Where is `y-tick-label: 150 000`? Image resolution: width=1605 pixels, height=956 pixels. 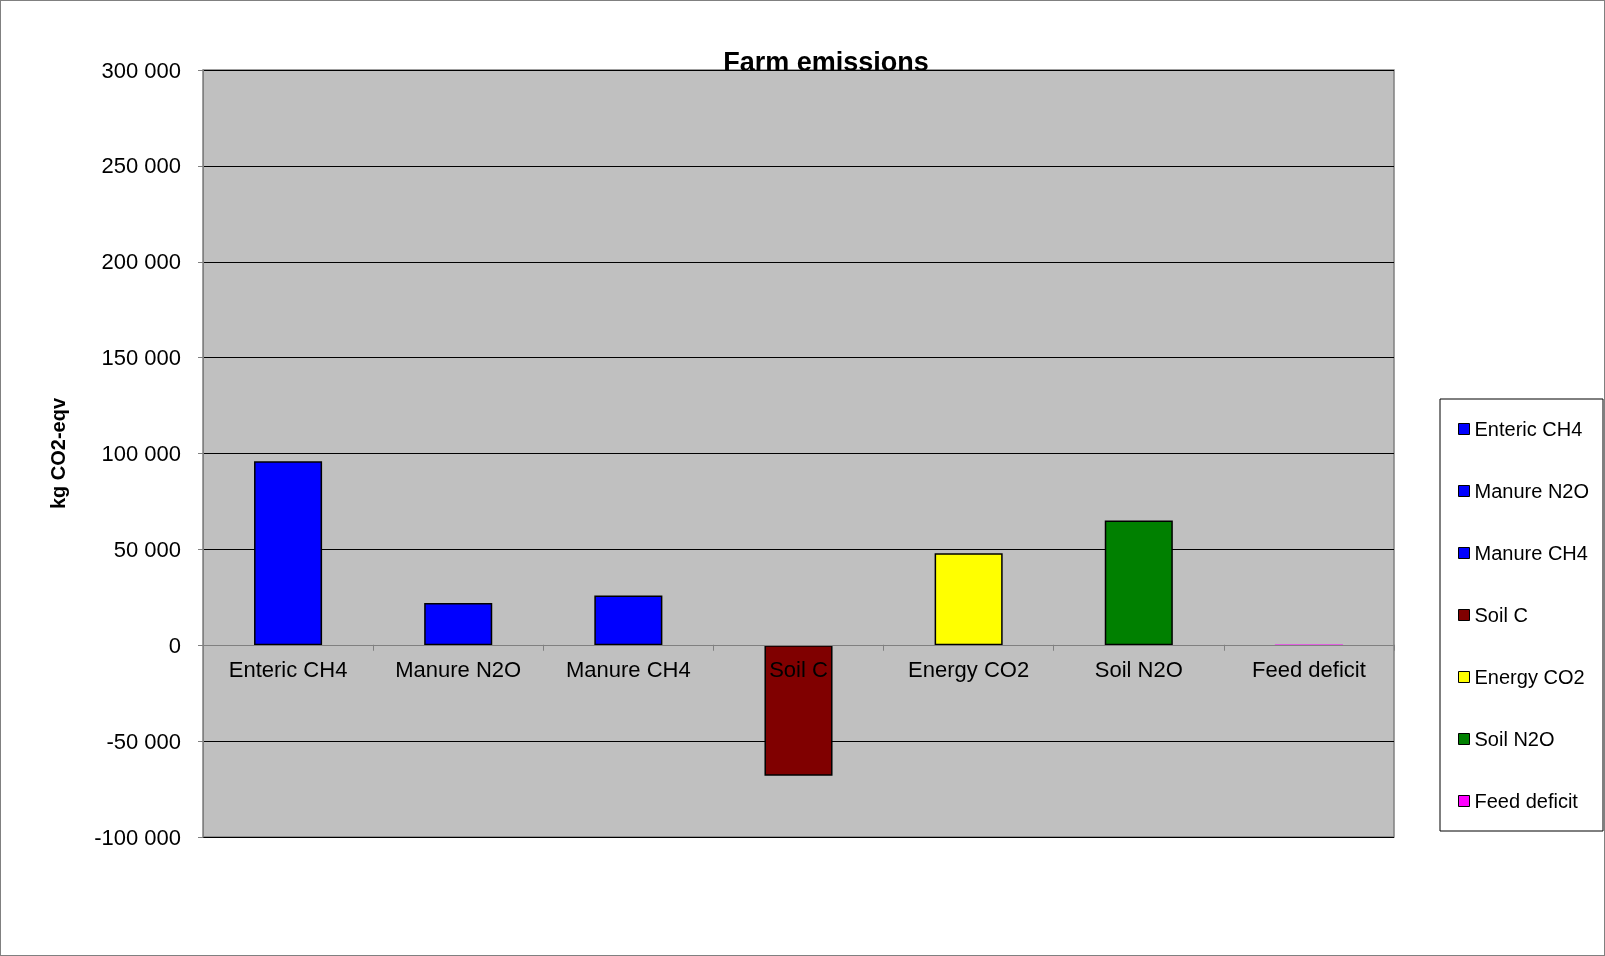
y-tick-label: 150 000 is located at coordinates (141, 358).